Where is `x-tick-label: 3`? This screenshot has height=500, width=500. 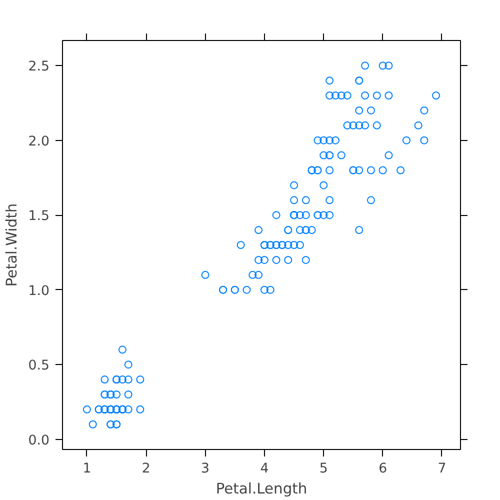
x-tick-label: 3 is located at coordinates (205, 469).